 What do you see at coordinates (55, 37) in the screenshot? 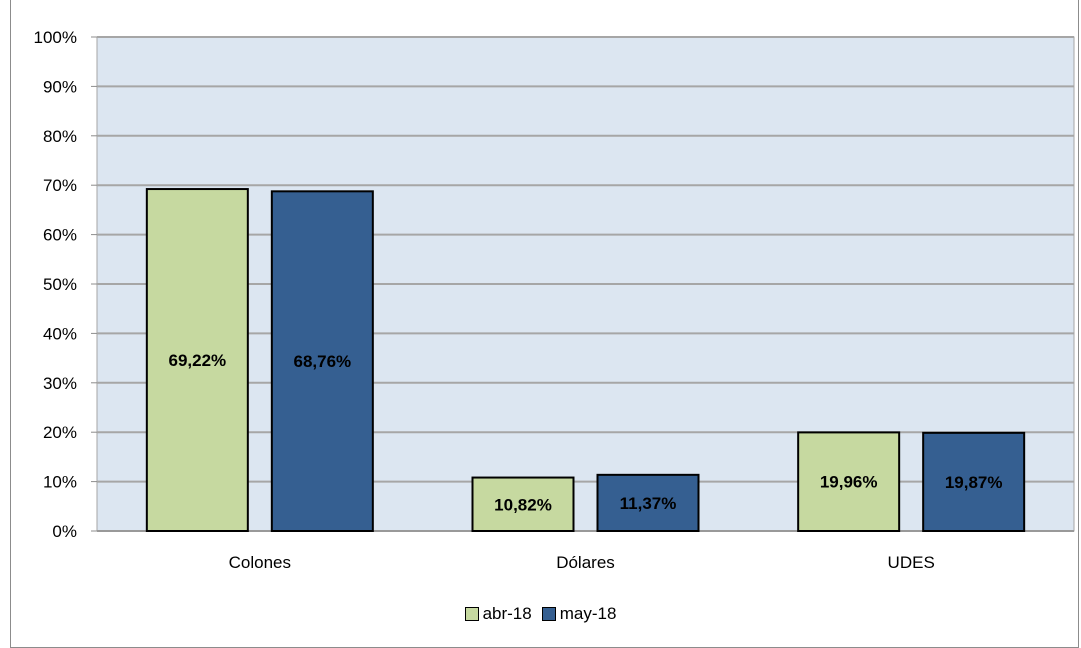
I see `y-tick-label: 100%` at bounding box center [55, 37].